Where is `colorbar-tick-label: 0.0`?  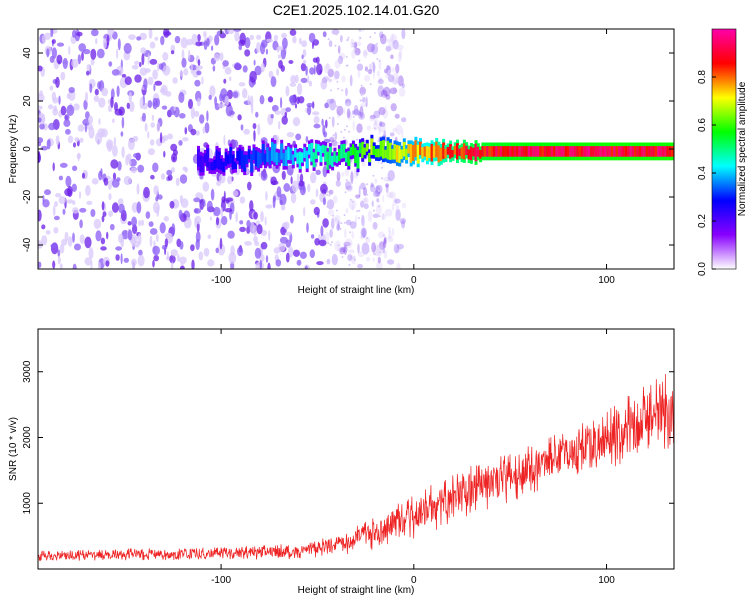
colorbar-tick-label: 0.0 is located at coordinates (702, 269).